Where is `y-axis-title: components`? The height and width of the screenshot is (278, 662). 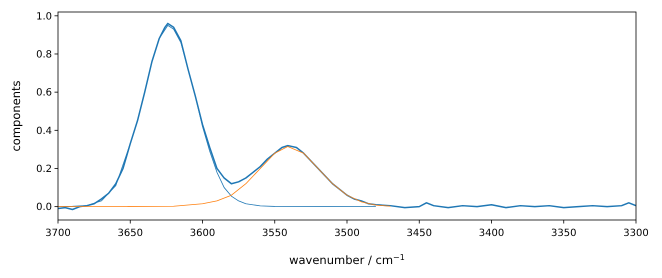 y-axis-title: components is located at coordinates (16, 116).